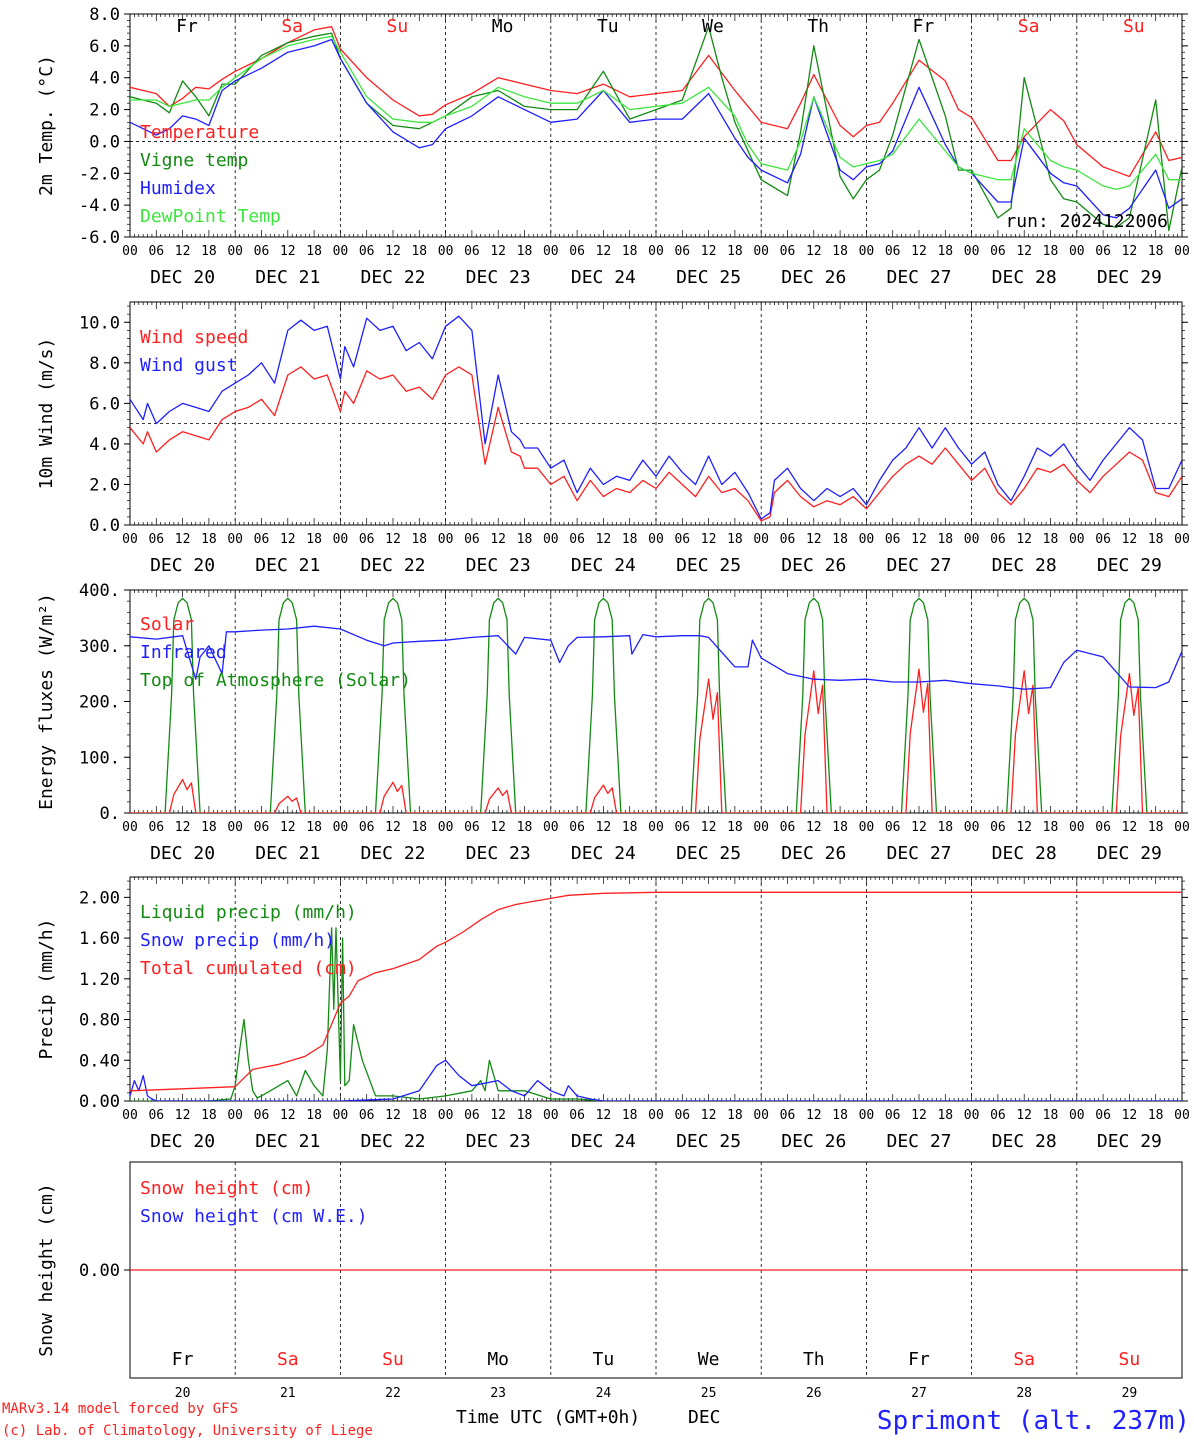 This screenshot has width=1194, height=1440. What do you see at coordinates (1024, 277) in the screenshot?
I see `date-label: DEC 28` at bounding box center [1024, 277].